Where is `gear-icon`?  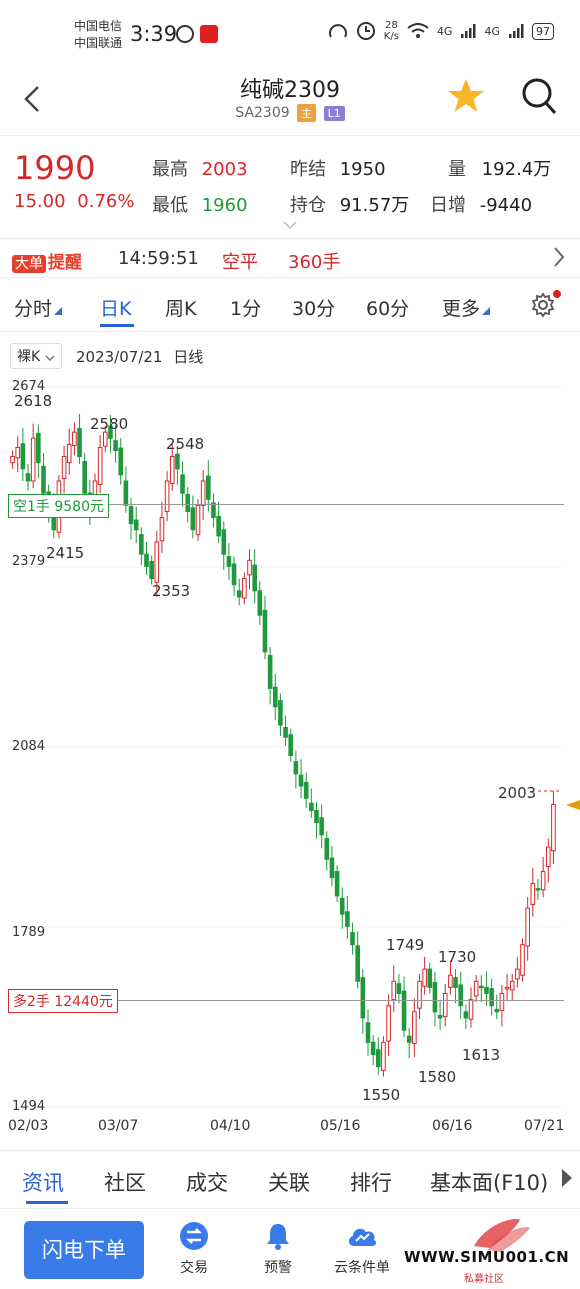
gear-icon is located at coordinates (543, 305).